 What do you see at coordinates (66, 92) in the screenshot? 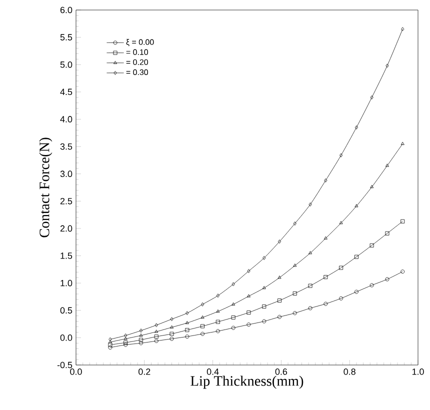
I see `y-tick-label: 4.5` at bounding box center [66, 92].